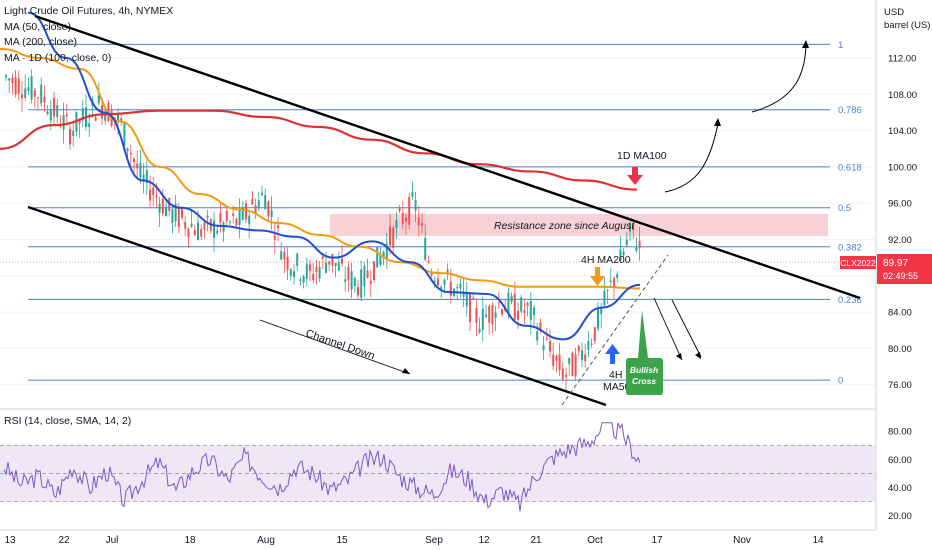 This screenshot has height=550, width=932. What do you see at coordinates (894, 12) in the screenshot?
I see `unit-currency: USD` at bounding box center [894, 12].